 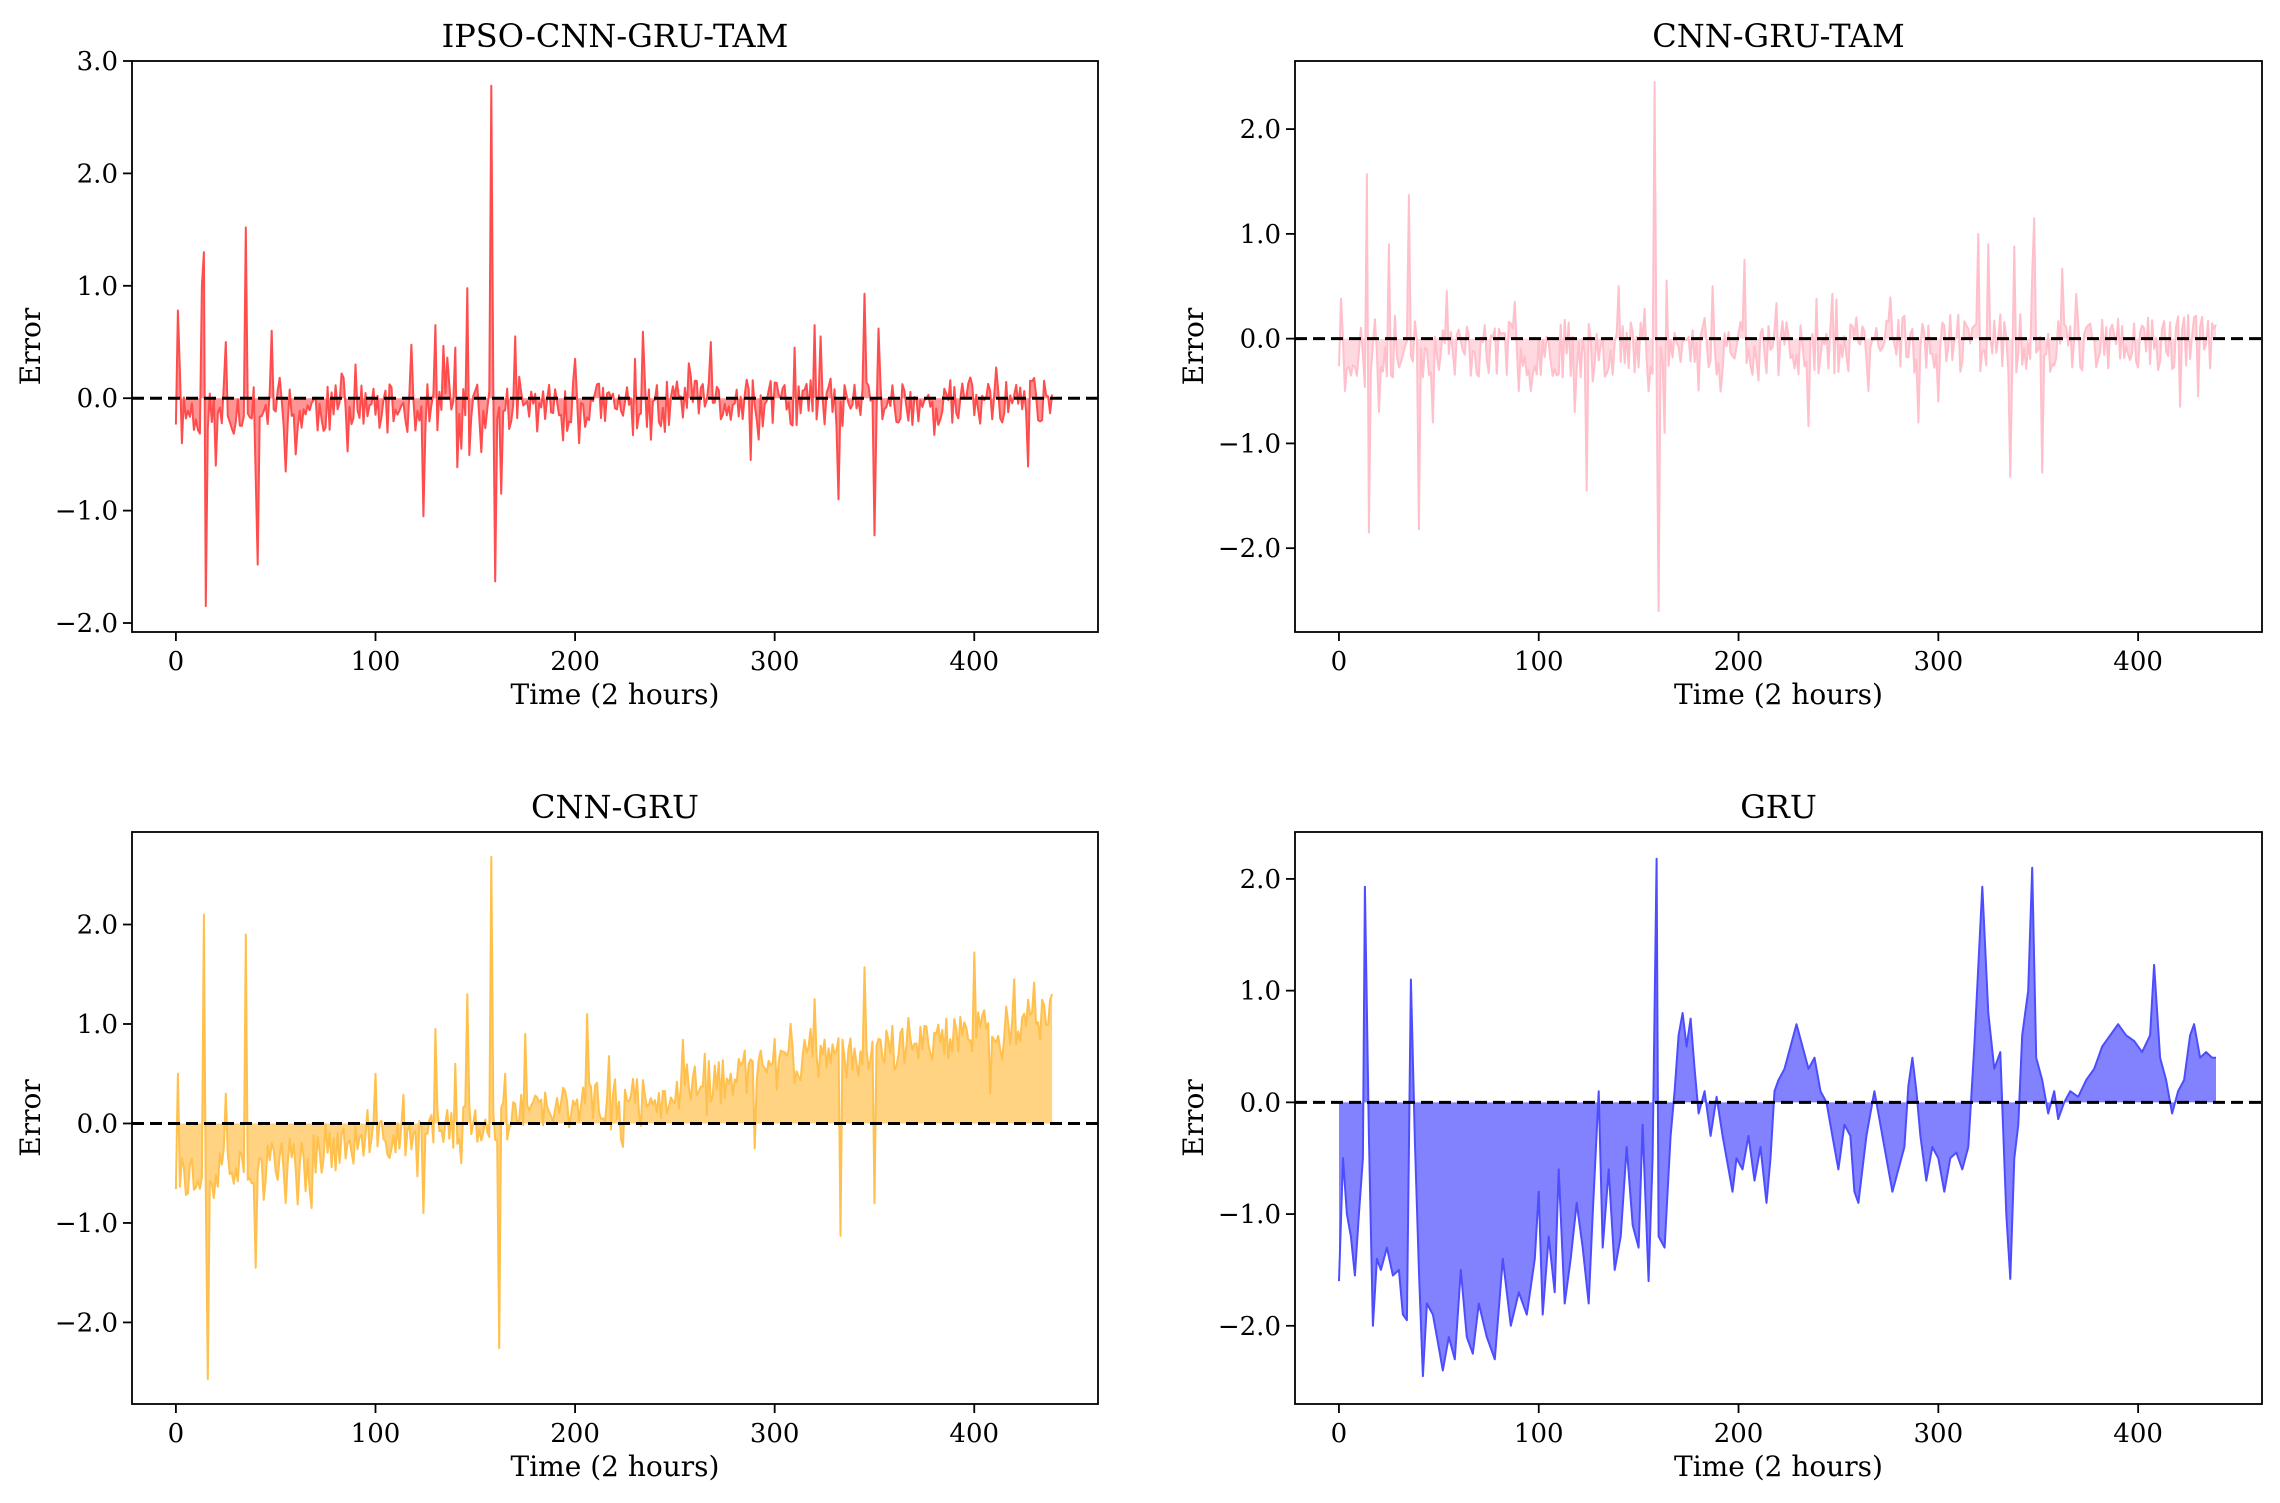 What do you see at coordinates (615, 36) in the screenshot?
I see `chart-title: IPSO-CNN-GRU-TAM` at bounding box center [615, 36].